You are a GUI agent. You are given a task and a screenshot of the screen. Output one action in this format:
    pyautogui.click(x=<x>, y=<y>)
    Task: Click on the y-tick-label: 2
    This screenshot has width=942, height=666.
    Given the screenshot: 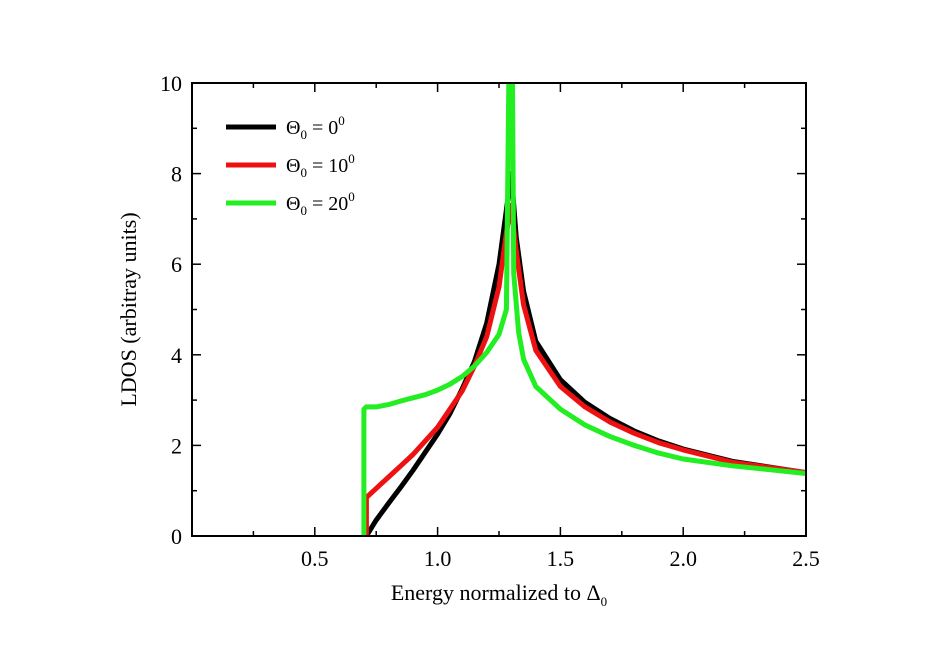 What is the action you would take?
    pyautogui.click(x=176, y=445)
    